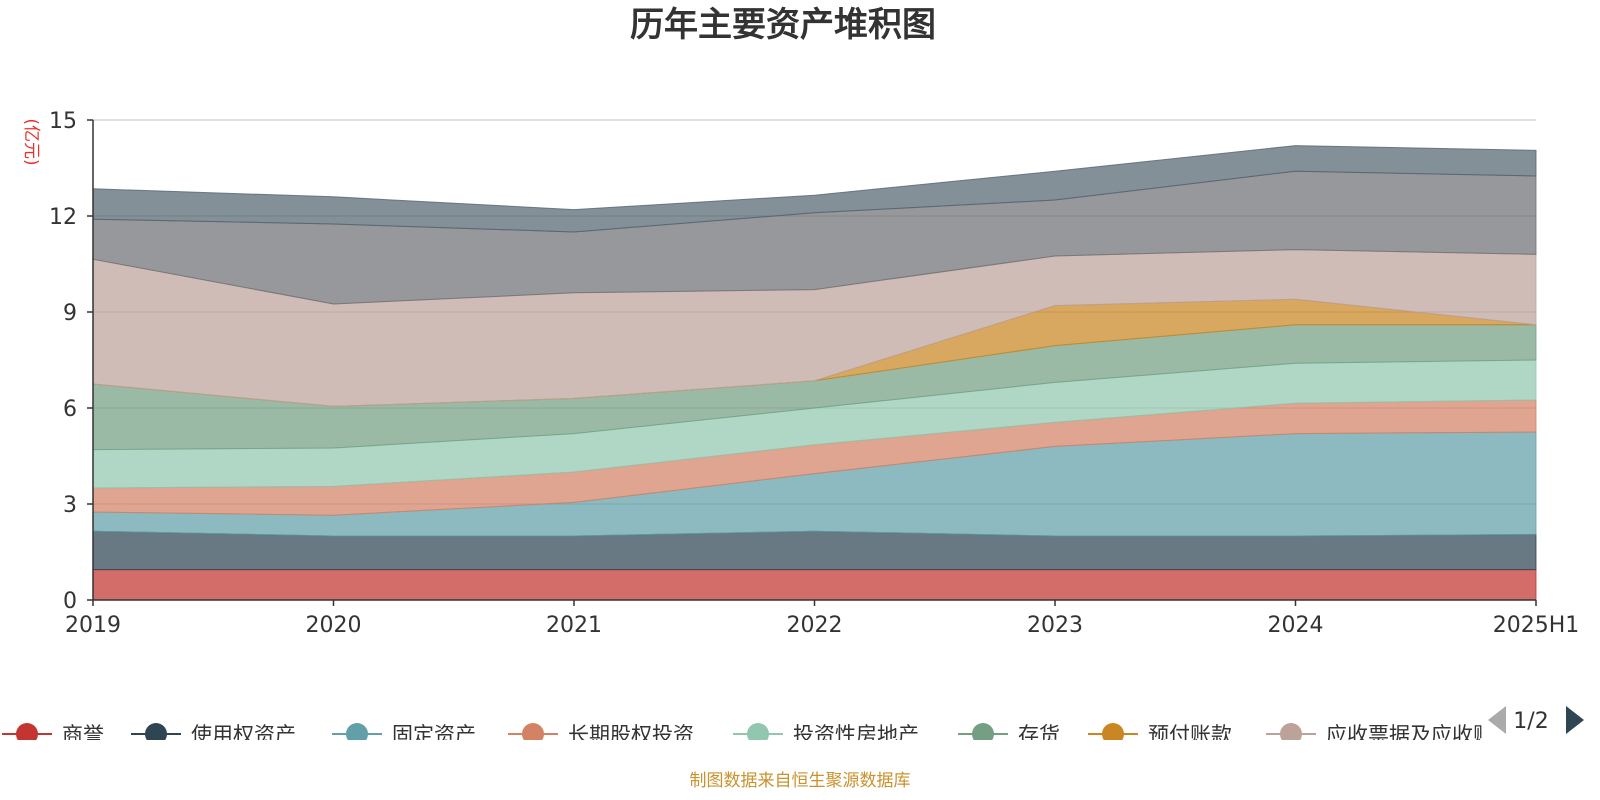  I want to click on legend-next-page-icon, so click(1575, 720).